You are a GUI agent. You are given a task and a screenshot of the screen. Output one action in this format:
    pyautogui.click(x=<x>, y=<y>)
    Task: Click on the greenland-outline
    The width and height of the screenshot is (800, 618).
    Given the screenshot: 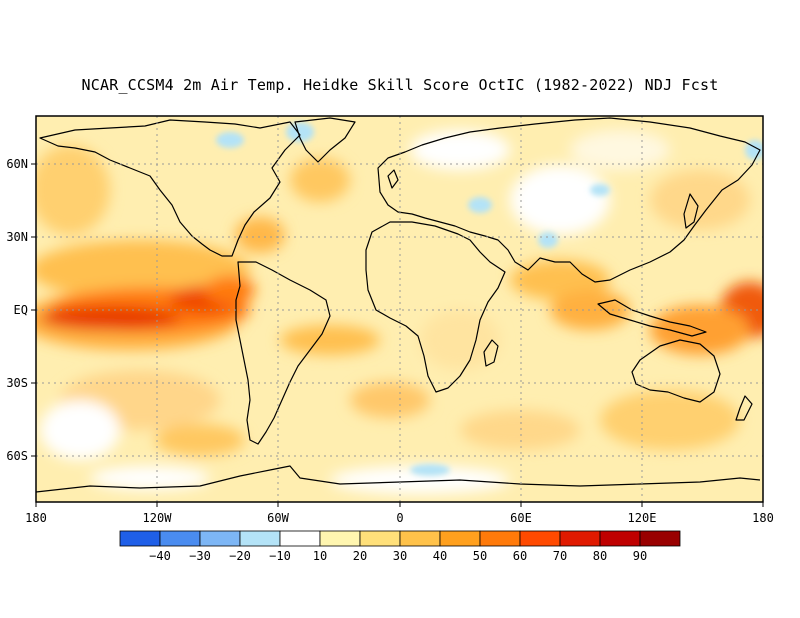 What is the action you would take?
    pyautogui.click(x=325, y=140)
    